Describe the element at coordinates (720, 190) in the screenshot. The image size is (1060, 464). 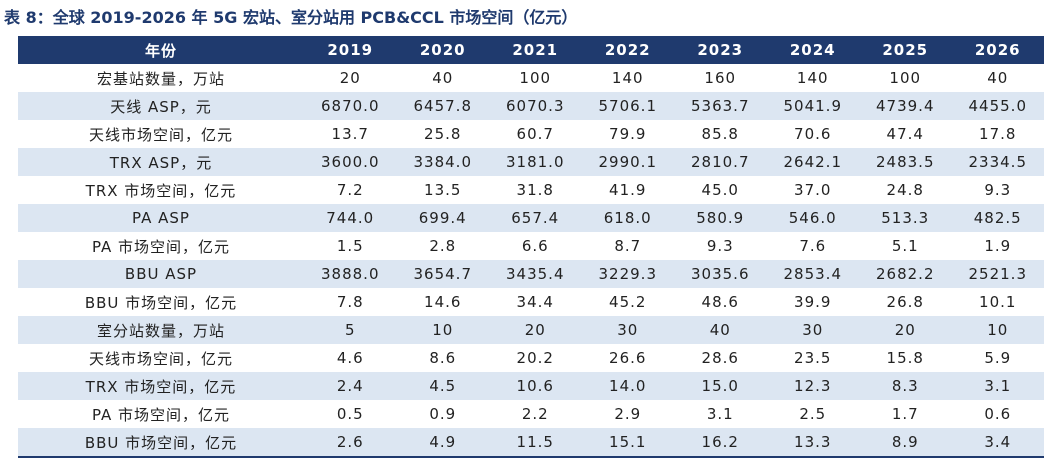
I see `cell: 45.0` at that location.